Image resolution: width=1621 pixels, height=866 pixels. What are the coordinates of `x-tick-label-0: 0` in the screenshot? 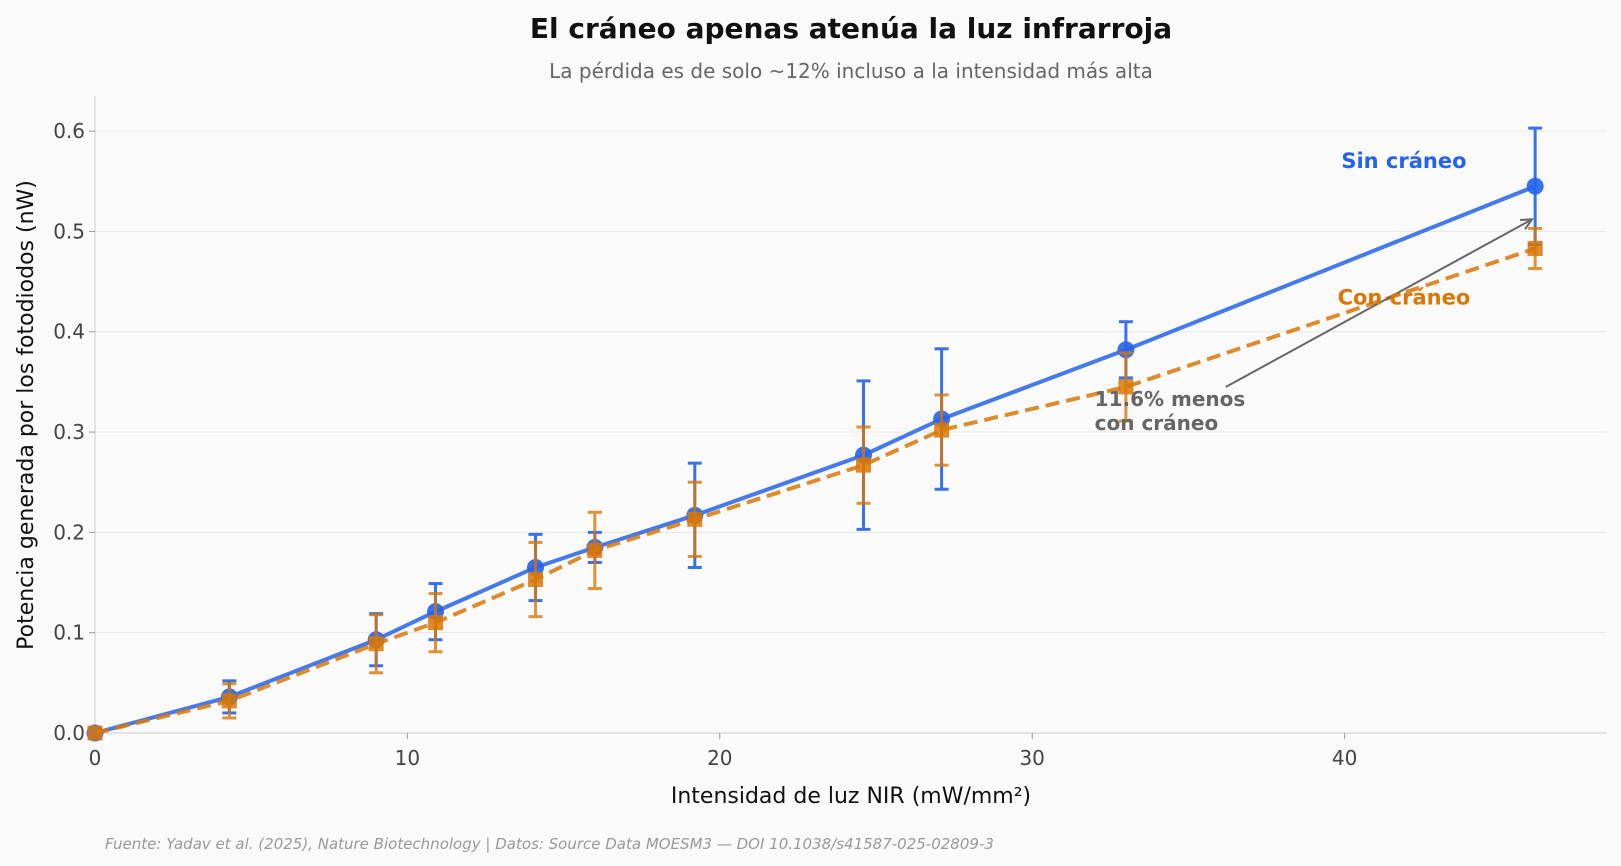 It's located at (95, 758).